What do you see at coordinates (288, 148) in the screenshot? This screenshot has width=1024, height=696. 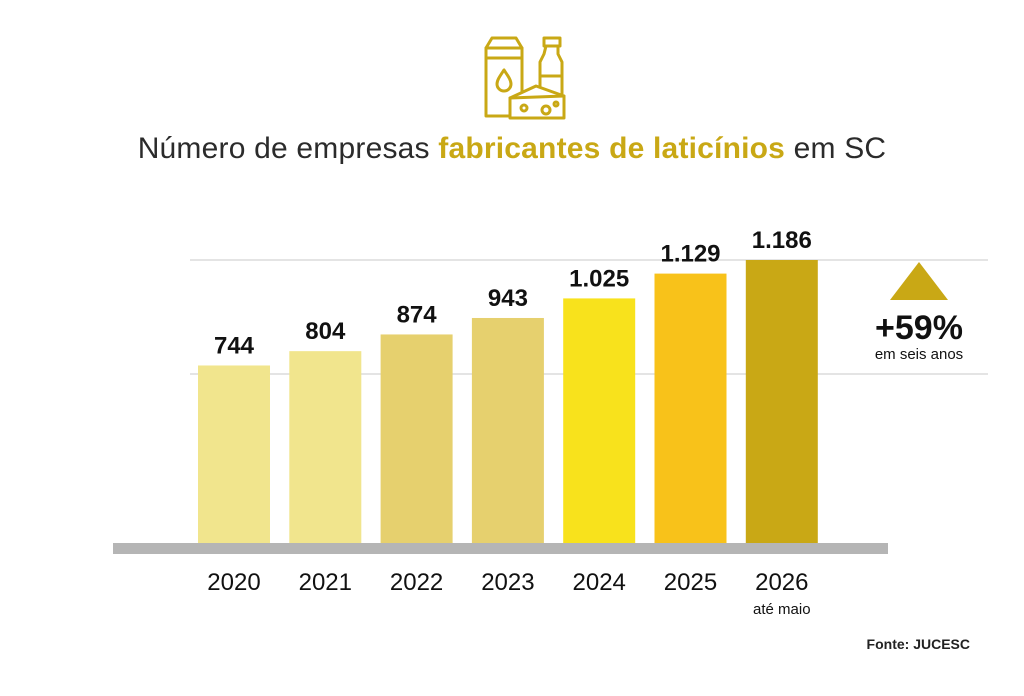 I see `title-part-1: Número de empresas` at bounding box center [288, 148].